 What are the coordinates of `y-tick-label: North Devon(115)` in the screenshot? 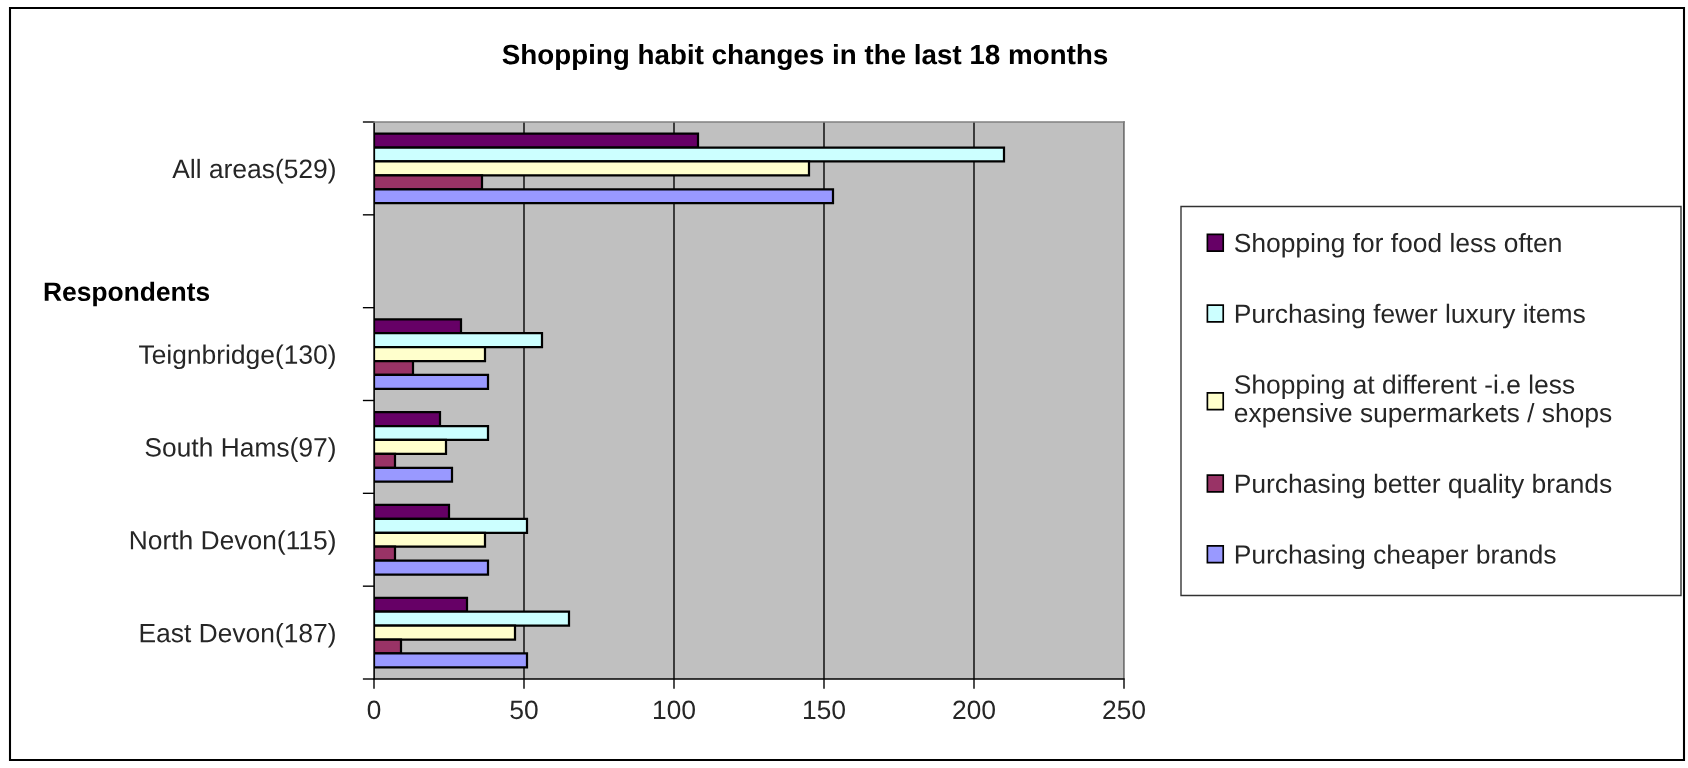 It's located at (232, 542).